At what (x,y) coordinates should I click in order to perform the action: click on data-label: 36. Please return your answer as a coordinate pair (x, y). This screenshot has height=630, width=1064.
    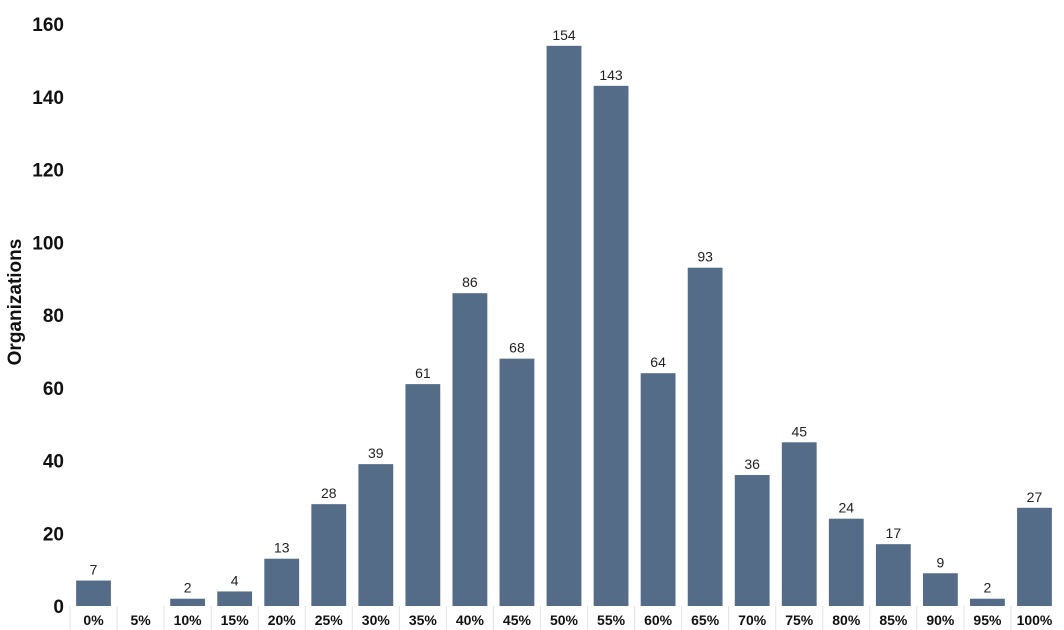
    Looking at the image, I should click on (752, 464).